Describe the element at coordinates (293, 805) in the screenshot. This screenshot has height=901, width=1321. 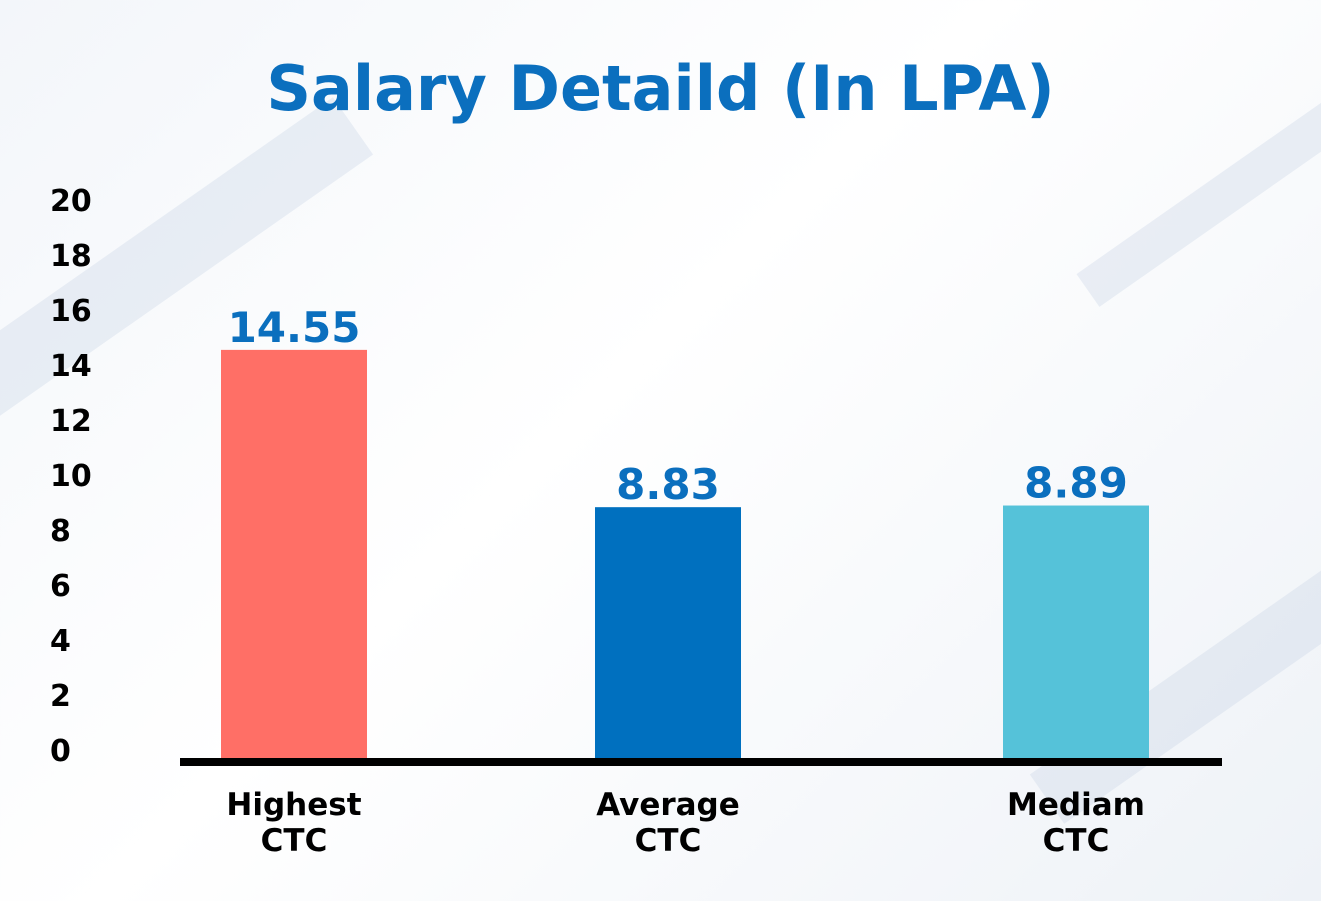
I see `x-tick-label: Highest` at that location.